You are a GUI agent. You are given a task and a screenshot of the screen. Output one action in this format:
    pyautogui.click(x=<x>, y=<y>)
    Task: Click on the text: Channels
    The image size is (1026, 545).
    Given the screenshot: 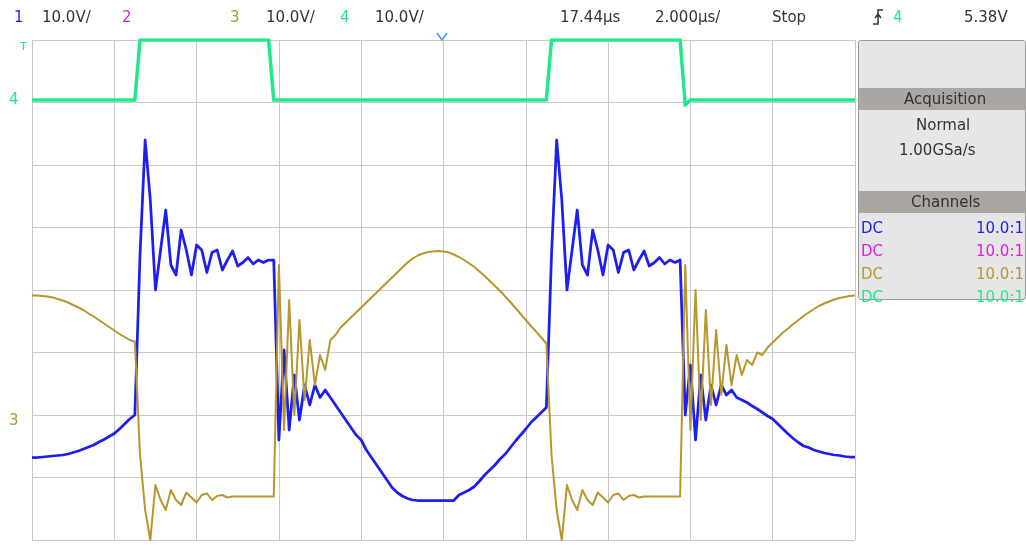 What is the action you would take?
    pyautogui.click(x=946, y=202)
    